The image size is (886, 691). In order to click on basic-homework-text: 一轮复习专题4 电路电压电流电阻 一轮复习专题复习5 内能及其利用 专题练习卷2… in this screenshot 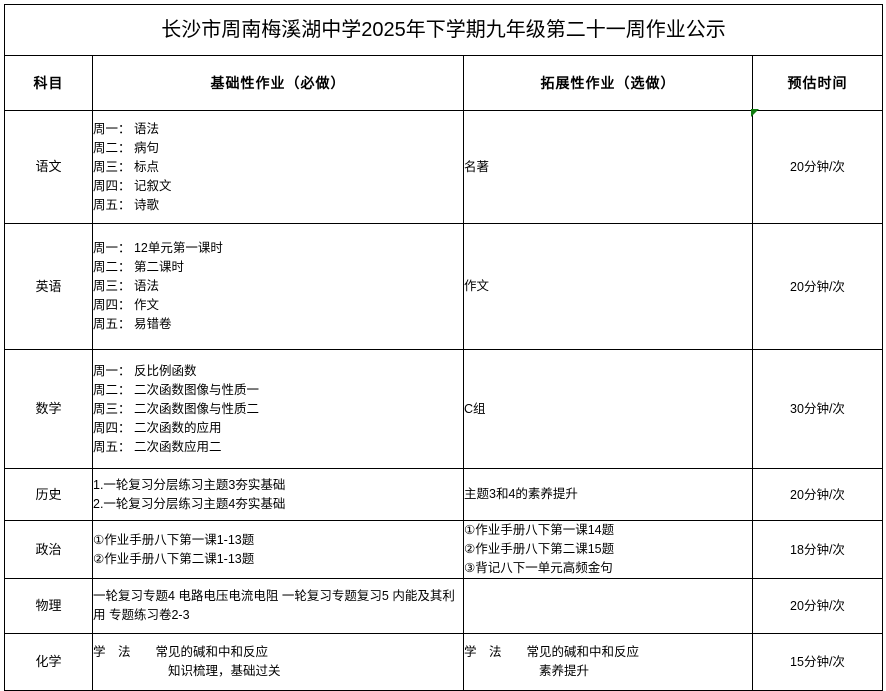, I will do `click(274, 605)`.